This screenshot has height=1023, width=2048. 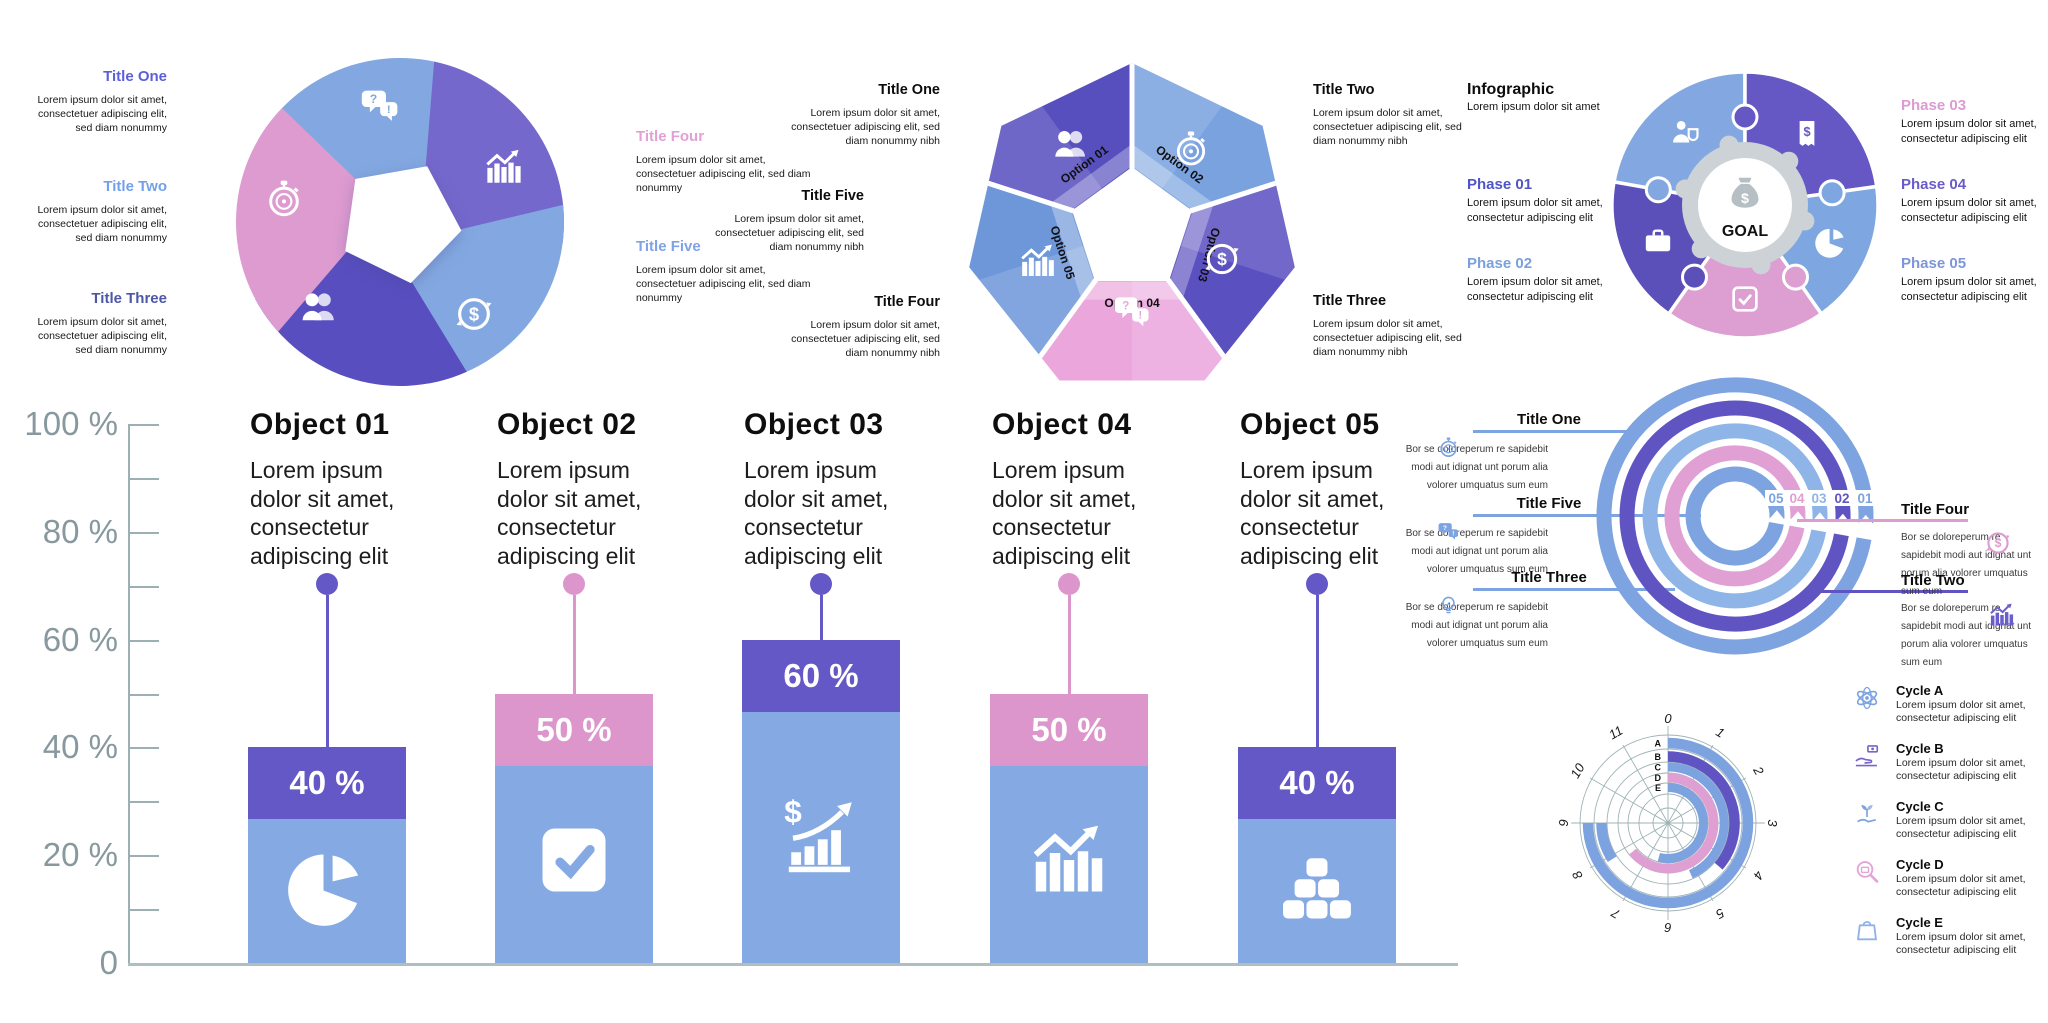 I want to click on receipt-icon: $, so click(x=1807, y=133).